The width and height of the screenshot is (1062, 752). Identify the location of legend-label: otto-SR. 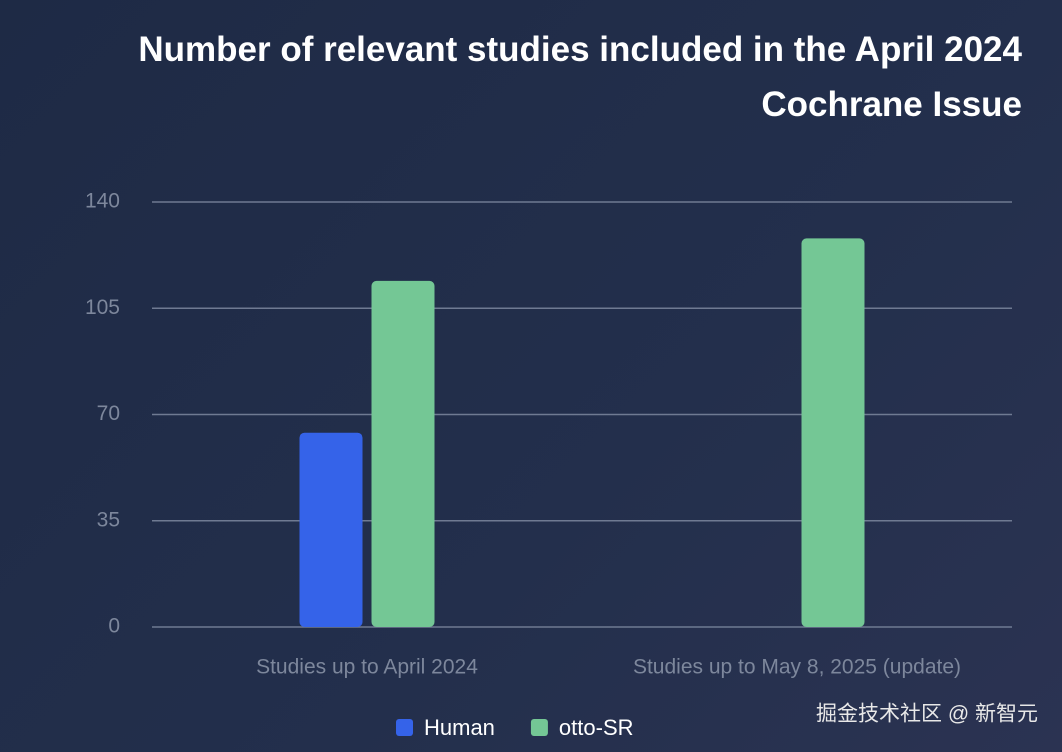
(596, 727).